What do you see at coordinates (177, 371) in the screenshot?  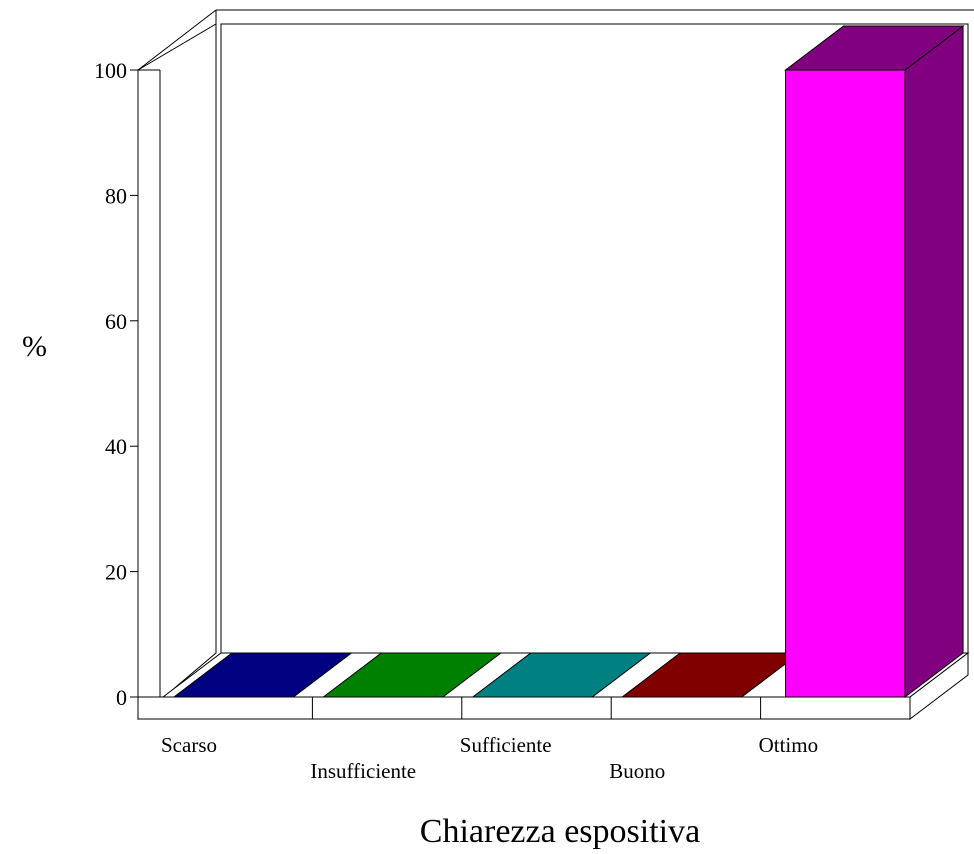 I see `side-wall` at bounding box center [177, 371].